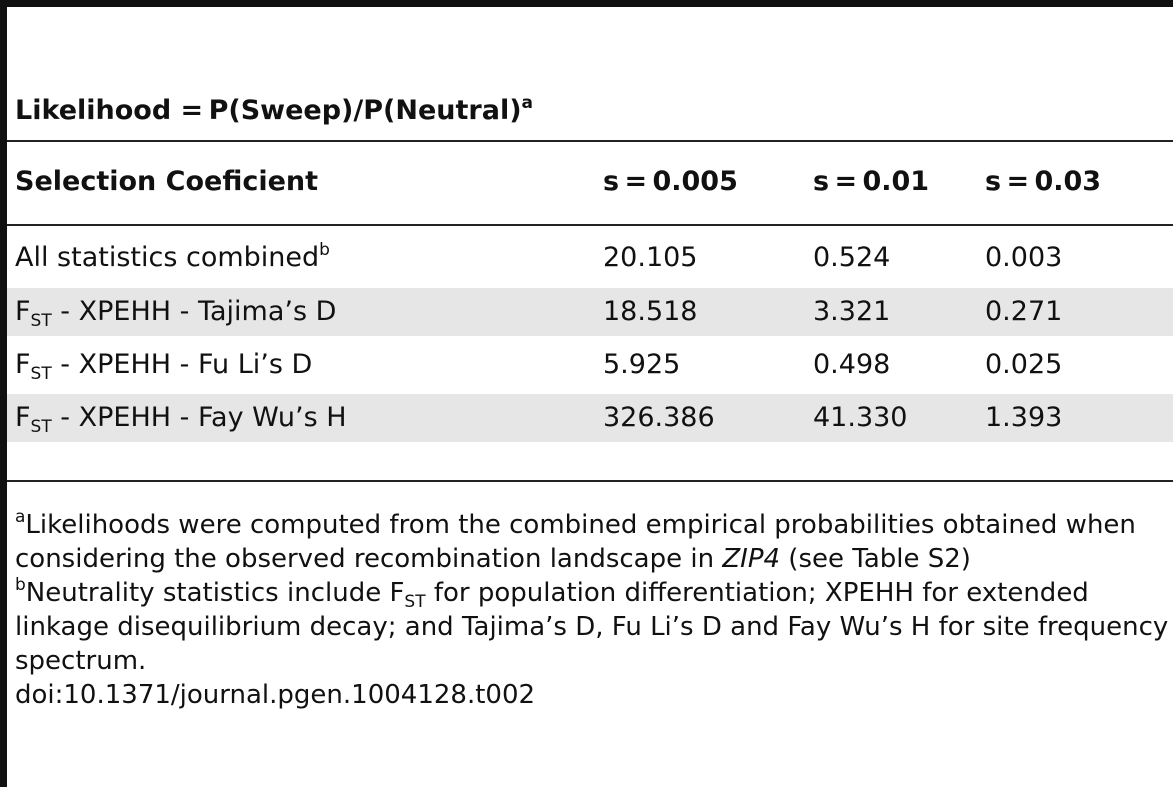 The image size is (1173, 800). Describe the element at coordinates (1024, 417) in the screenshot. I see `row-value-s-003: 1.393` at that location.